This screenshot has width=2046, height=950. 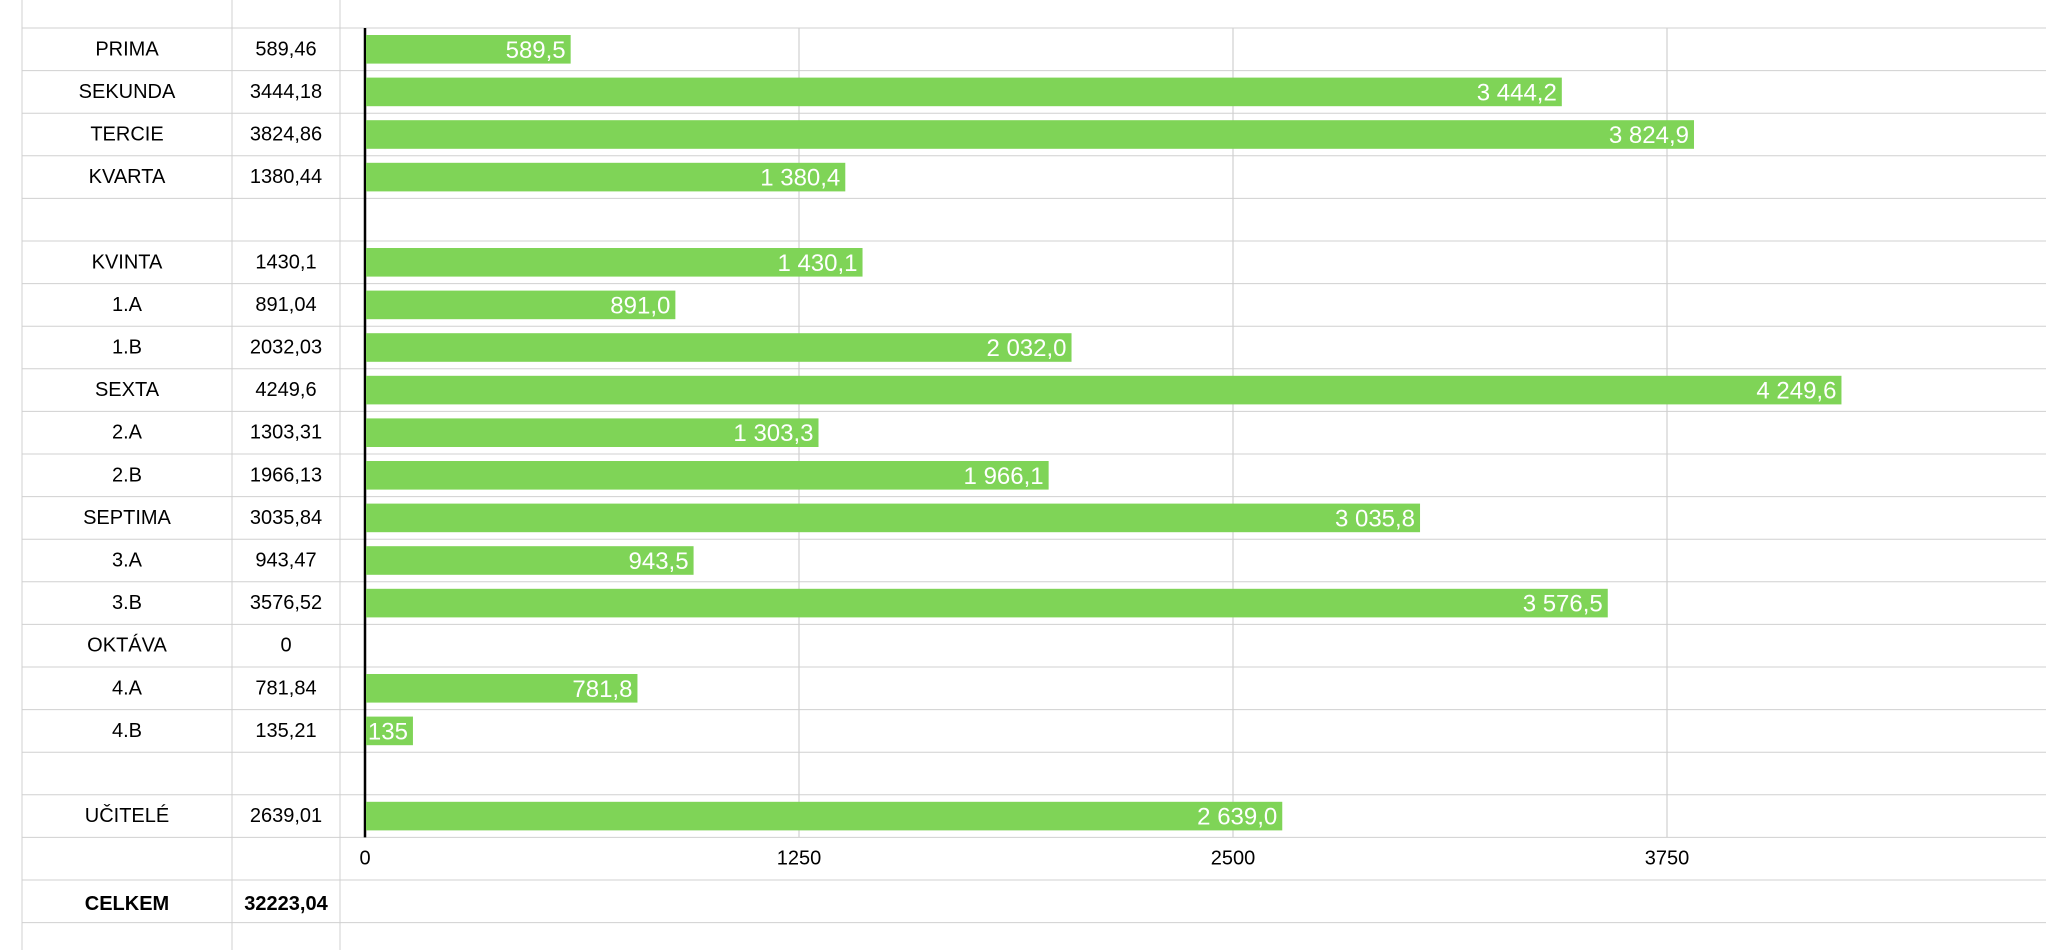 What do you see at coordinates (1026, 348) in the screenshot?
I see `bar-value-label: 2 032,0` at bounding box center [1026, 348].